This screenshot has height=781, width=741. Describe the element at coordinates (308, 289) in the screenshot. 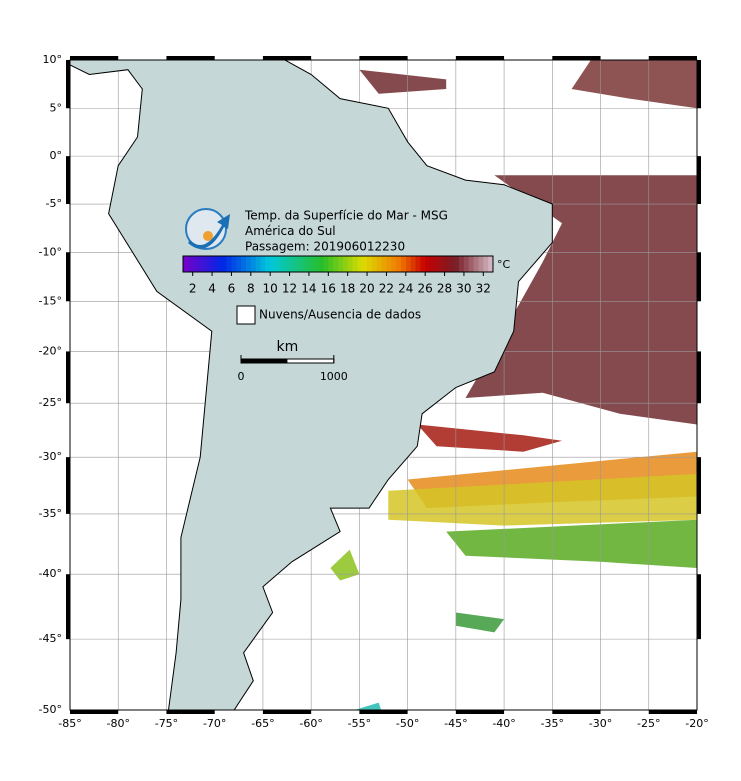

I see `colorbar-tick-label: 14` at that location.